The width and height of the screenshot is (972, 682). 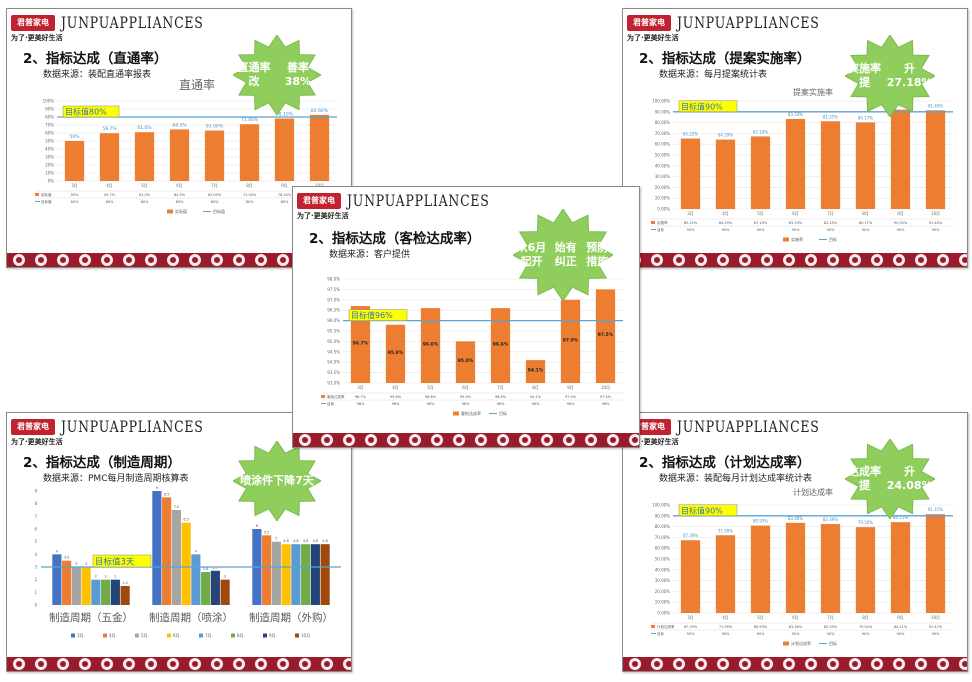 What do you see at coordinates (536, 371) in the screenshot?
I see `data-label: 94.1%` at bounding box center [536, 371].